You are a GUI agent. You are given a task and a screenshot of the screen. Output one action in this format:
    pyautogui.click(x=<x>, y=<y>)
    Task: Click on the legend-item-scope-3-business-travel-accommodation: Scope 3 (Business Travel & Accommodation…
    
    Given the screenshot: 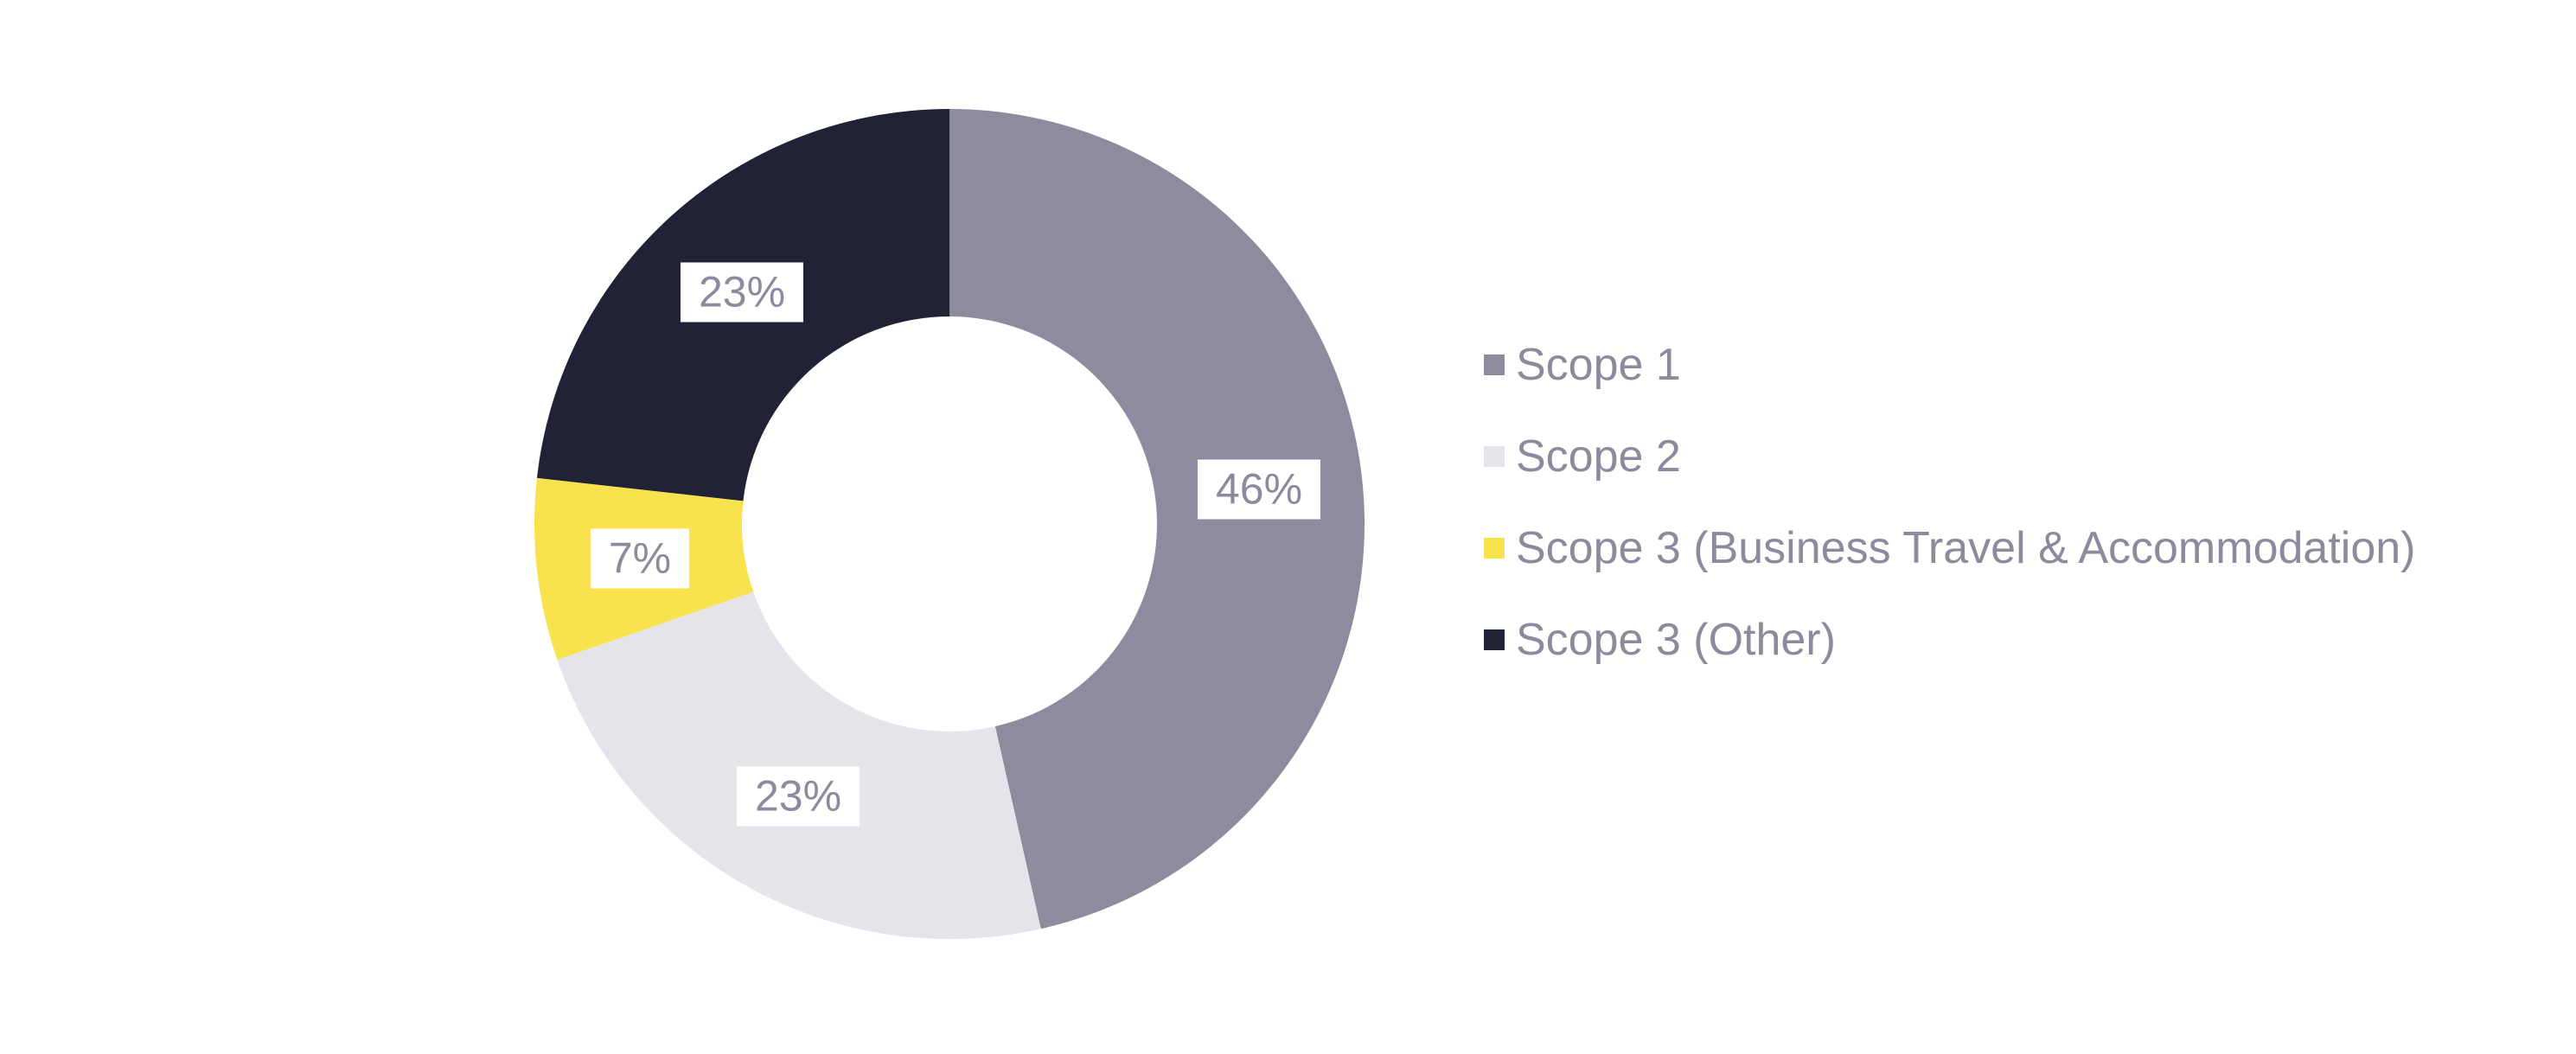 What is the action you would take?
    pyautogui.click(x=1950, y=548)
    